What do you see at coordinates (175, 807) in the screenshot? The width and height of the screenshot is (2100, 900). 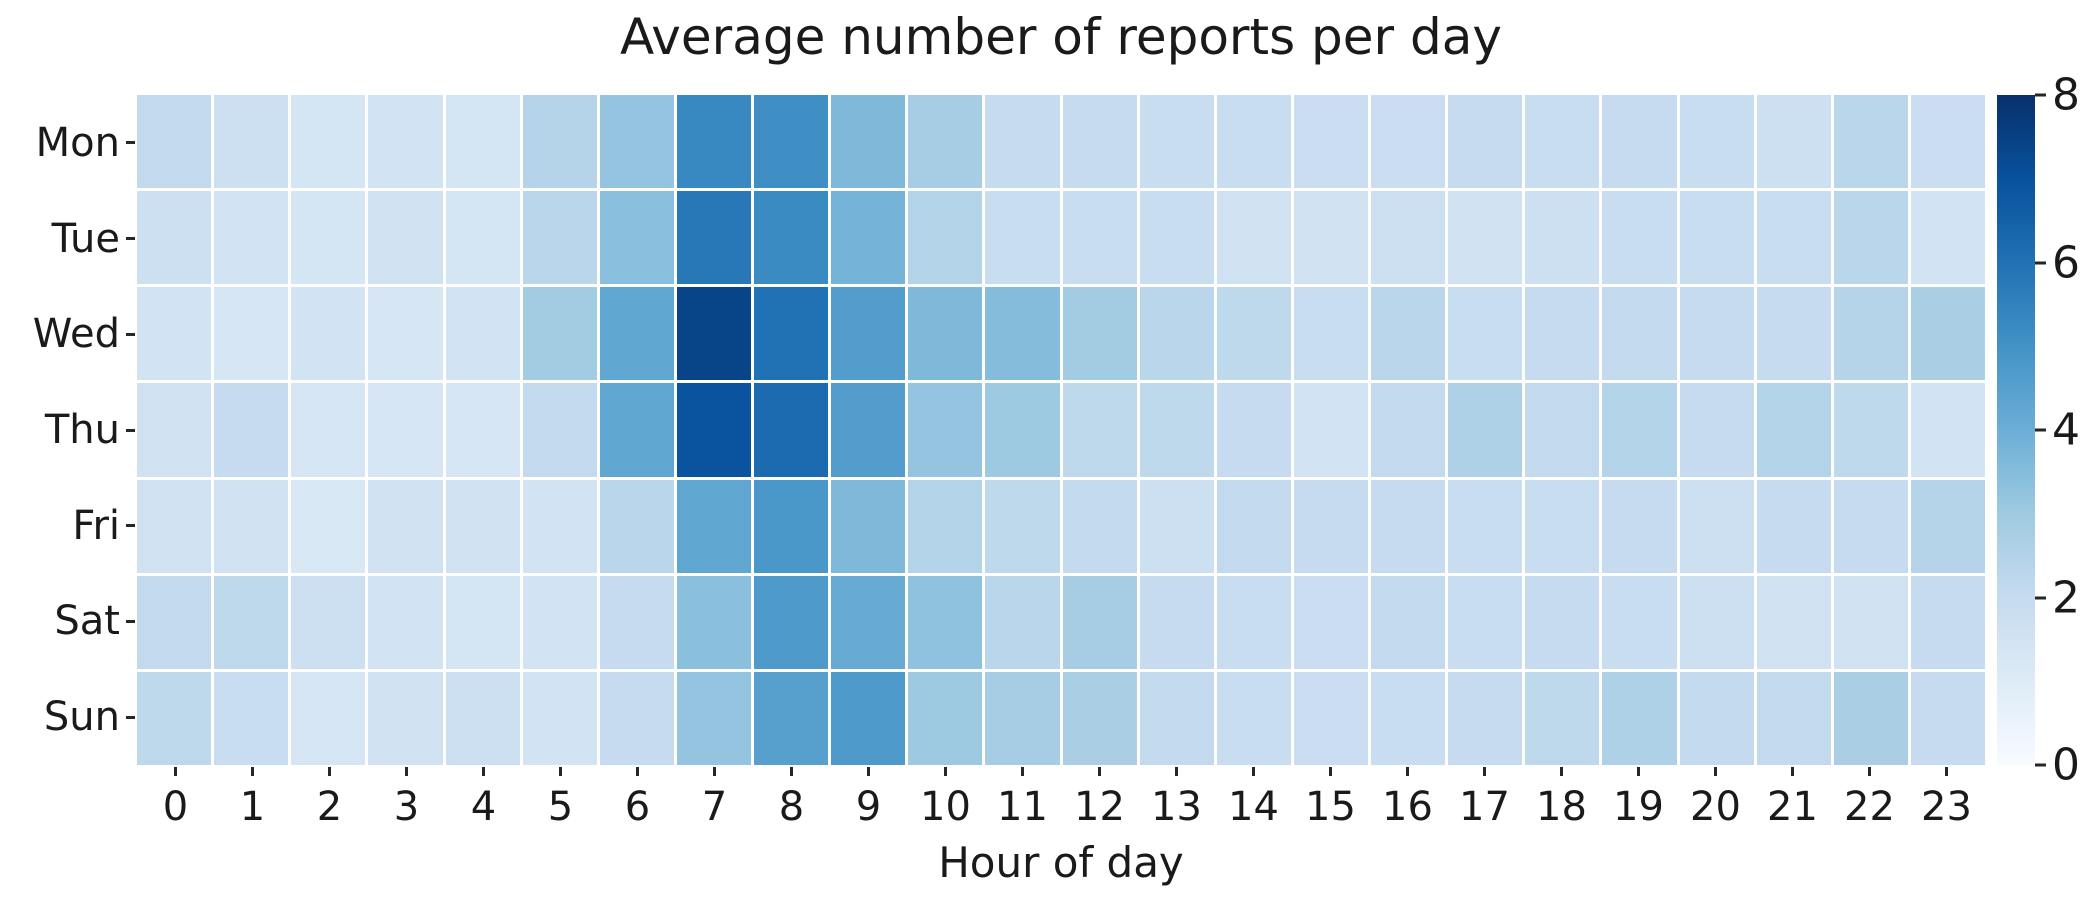 I see `x-tick-label: 0` at bounding box center [175, 807].